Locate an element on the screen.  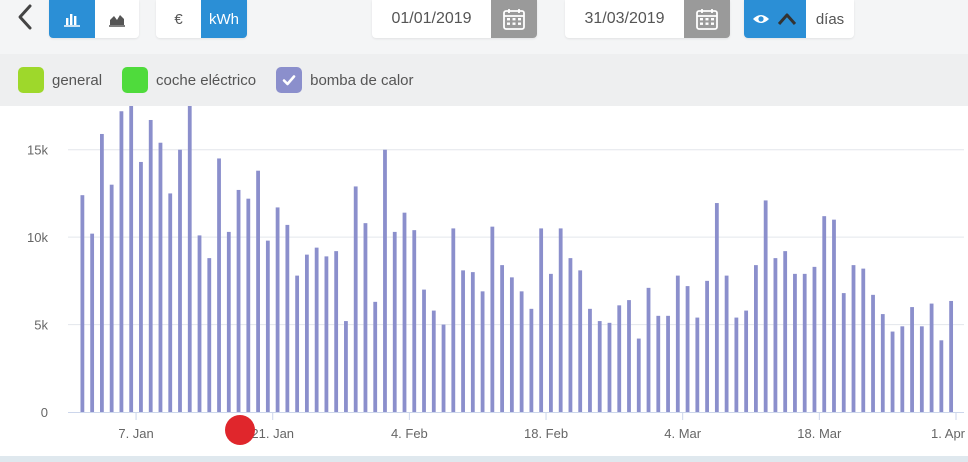
area-chart-button is located at coordinates (117, 19).